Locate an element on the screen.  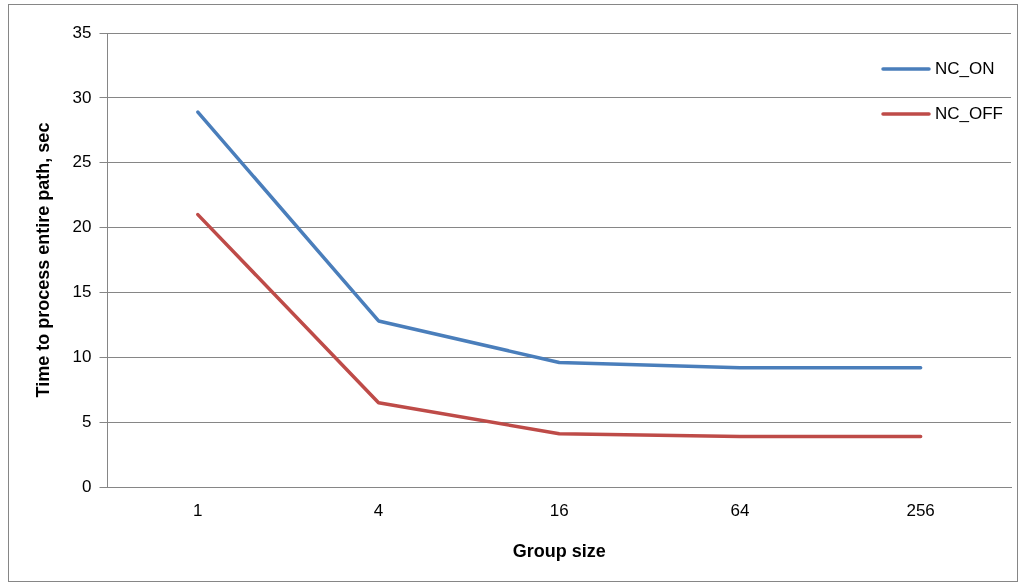
y-tick-label: 10 is located at coordinates (82, 356).